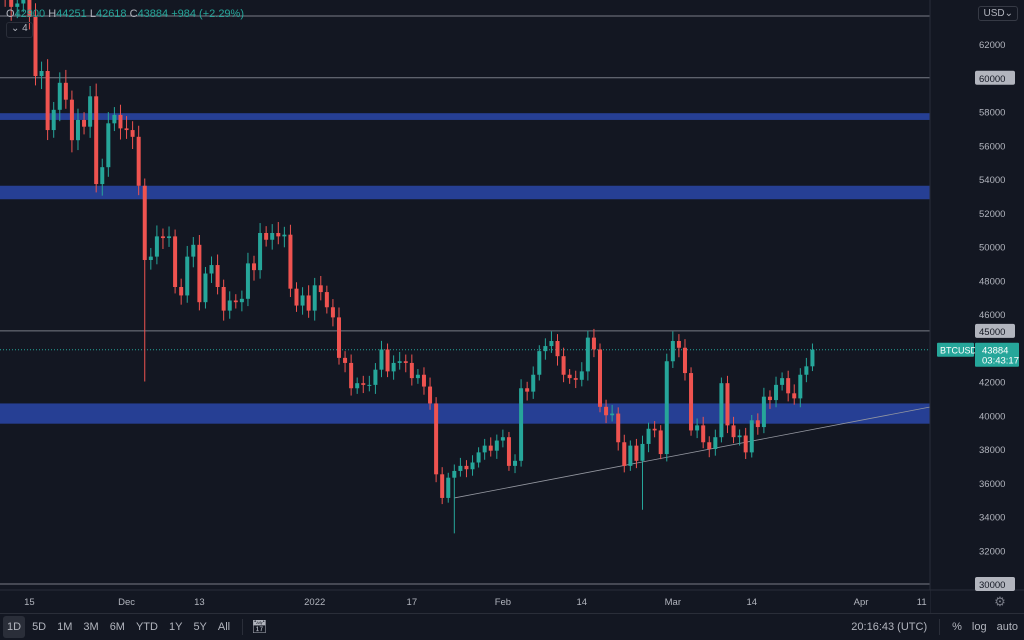 This screenshot has height=640, width=1024. Describe the element at coordinates (992, 45) in the screenshot. I see `y-tick-label: 62000` at that location.